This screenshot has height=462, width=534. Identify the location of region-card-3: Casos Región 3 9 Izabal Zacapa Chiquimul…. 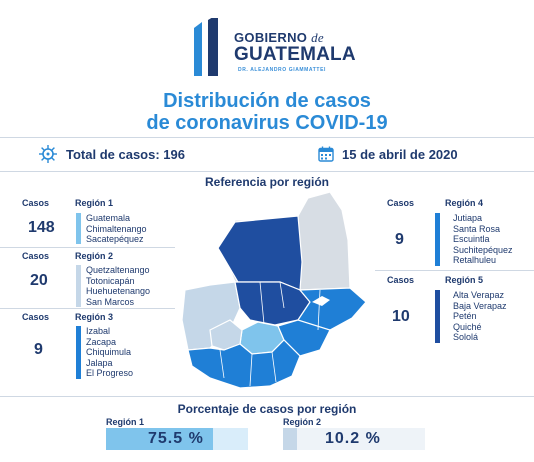
(87, 345).